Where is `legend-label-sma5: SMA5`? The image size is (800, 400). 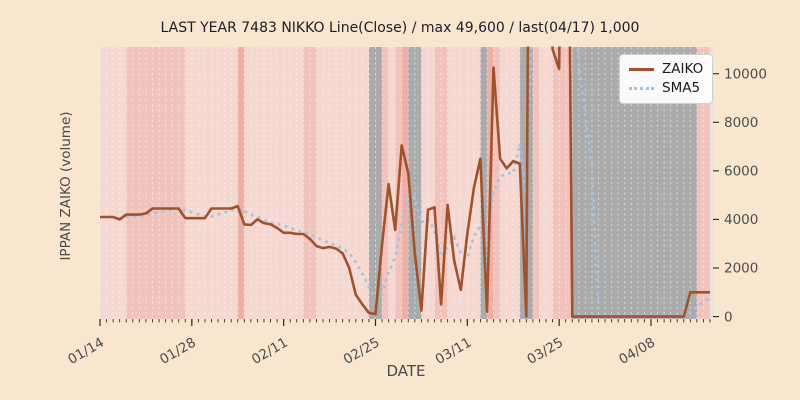 legend-label-sma5: SMA5 is located at coordinates (681, 88).